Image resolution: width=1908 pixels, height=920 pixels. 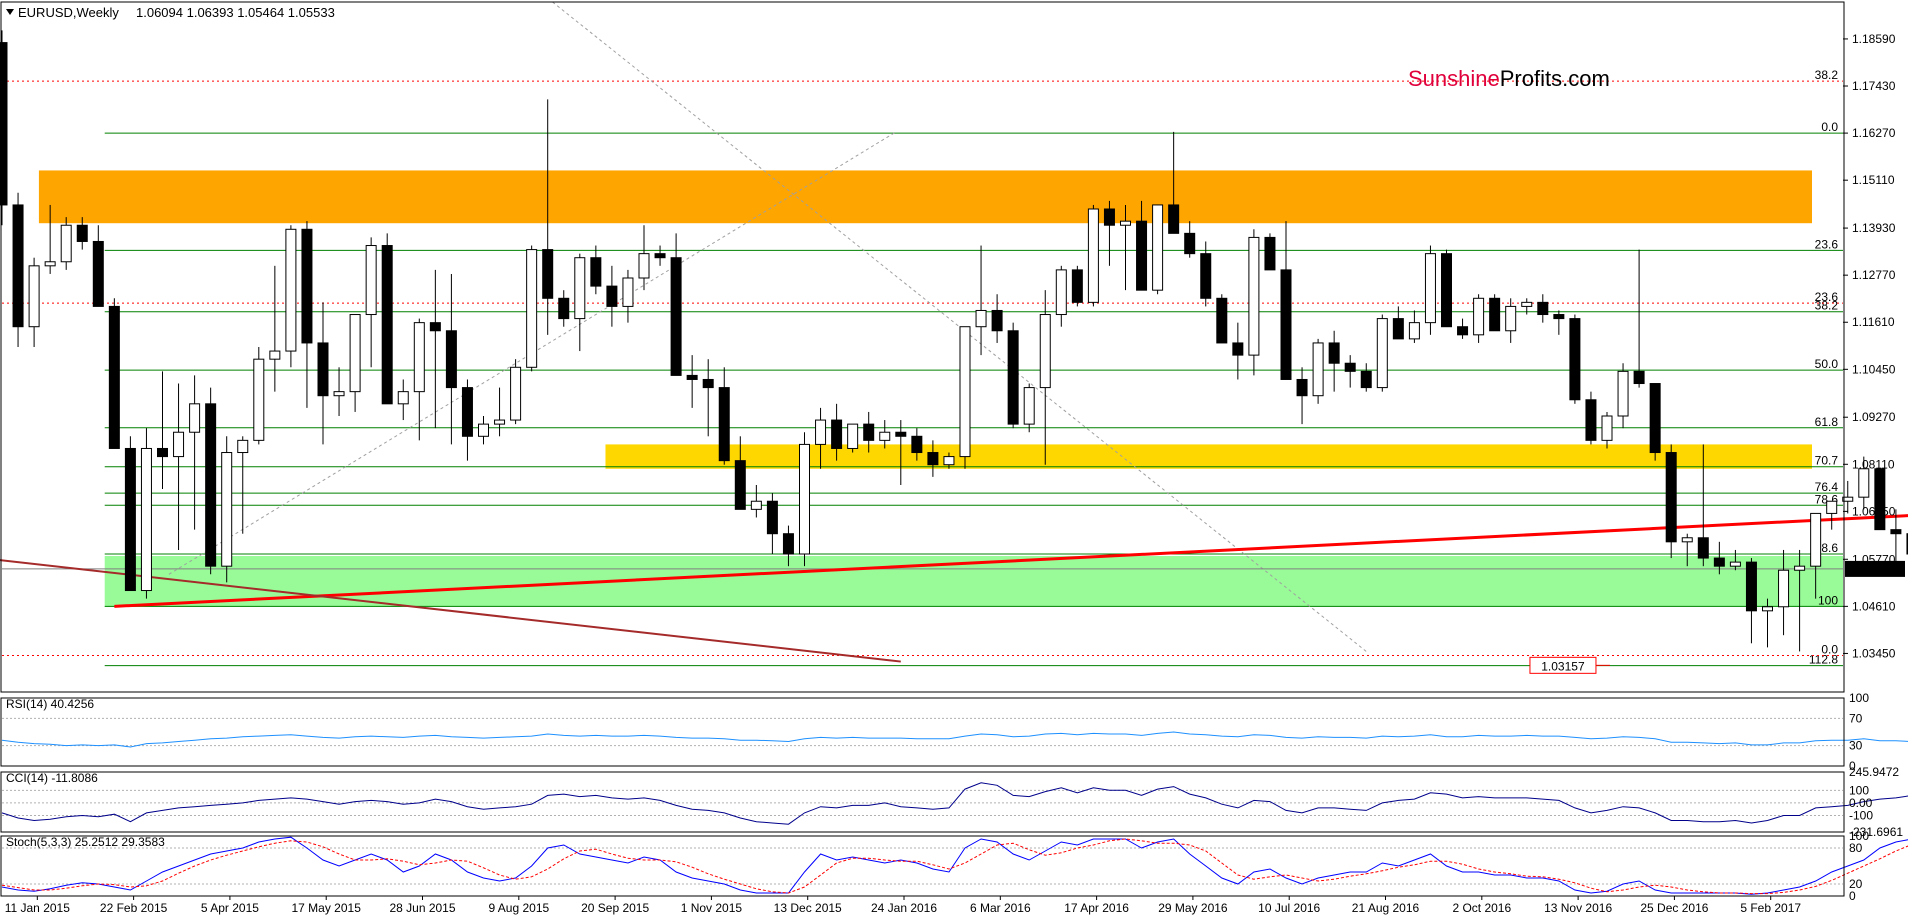 What do you see at coordinates (1386, 908) in the screenshot?
I see `time-tick-label: 21 Aug 2016` at bounding box center [1386, 908].